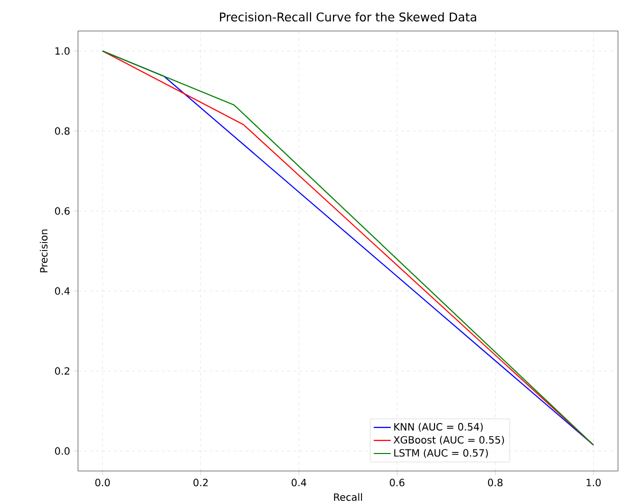  I want to click on y-axis-title: Precision, so click(44, 251).